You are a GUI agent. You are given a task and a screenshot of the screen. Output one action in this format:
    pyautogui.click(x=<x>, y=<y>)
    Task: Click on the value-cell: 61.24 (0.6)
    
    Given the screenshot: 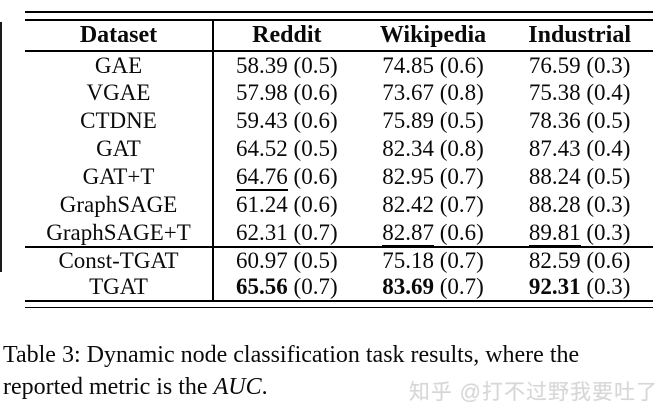 What is the action you would take?
    pyautogui.click(x=286, y=205)
    